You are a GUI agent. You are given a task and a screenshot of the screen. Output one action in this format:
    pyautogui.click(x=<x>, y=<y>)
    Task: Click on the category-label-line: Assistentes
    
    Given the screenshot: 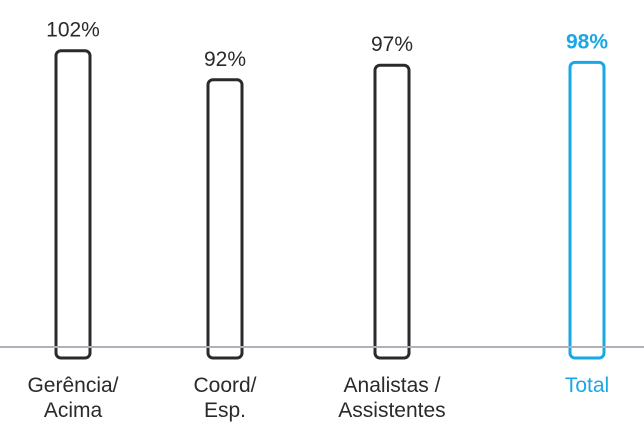 What is the action you would take?
    pyautogui.click(x=391, y=410)
    